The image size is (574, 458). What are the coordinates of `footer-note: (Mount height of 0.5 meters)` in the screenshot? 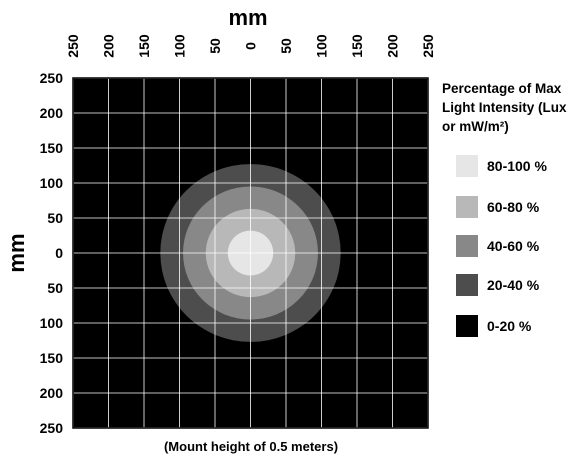 It's located at (251, 446).